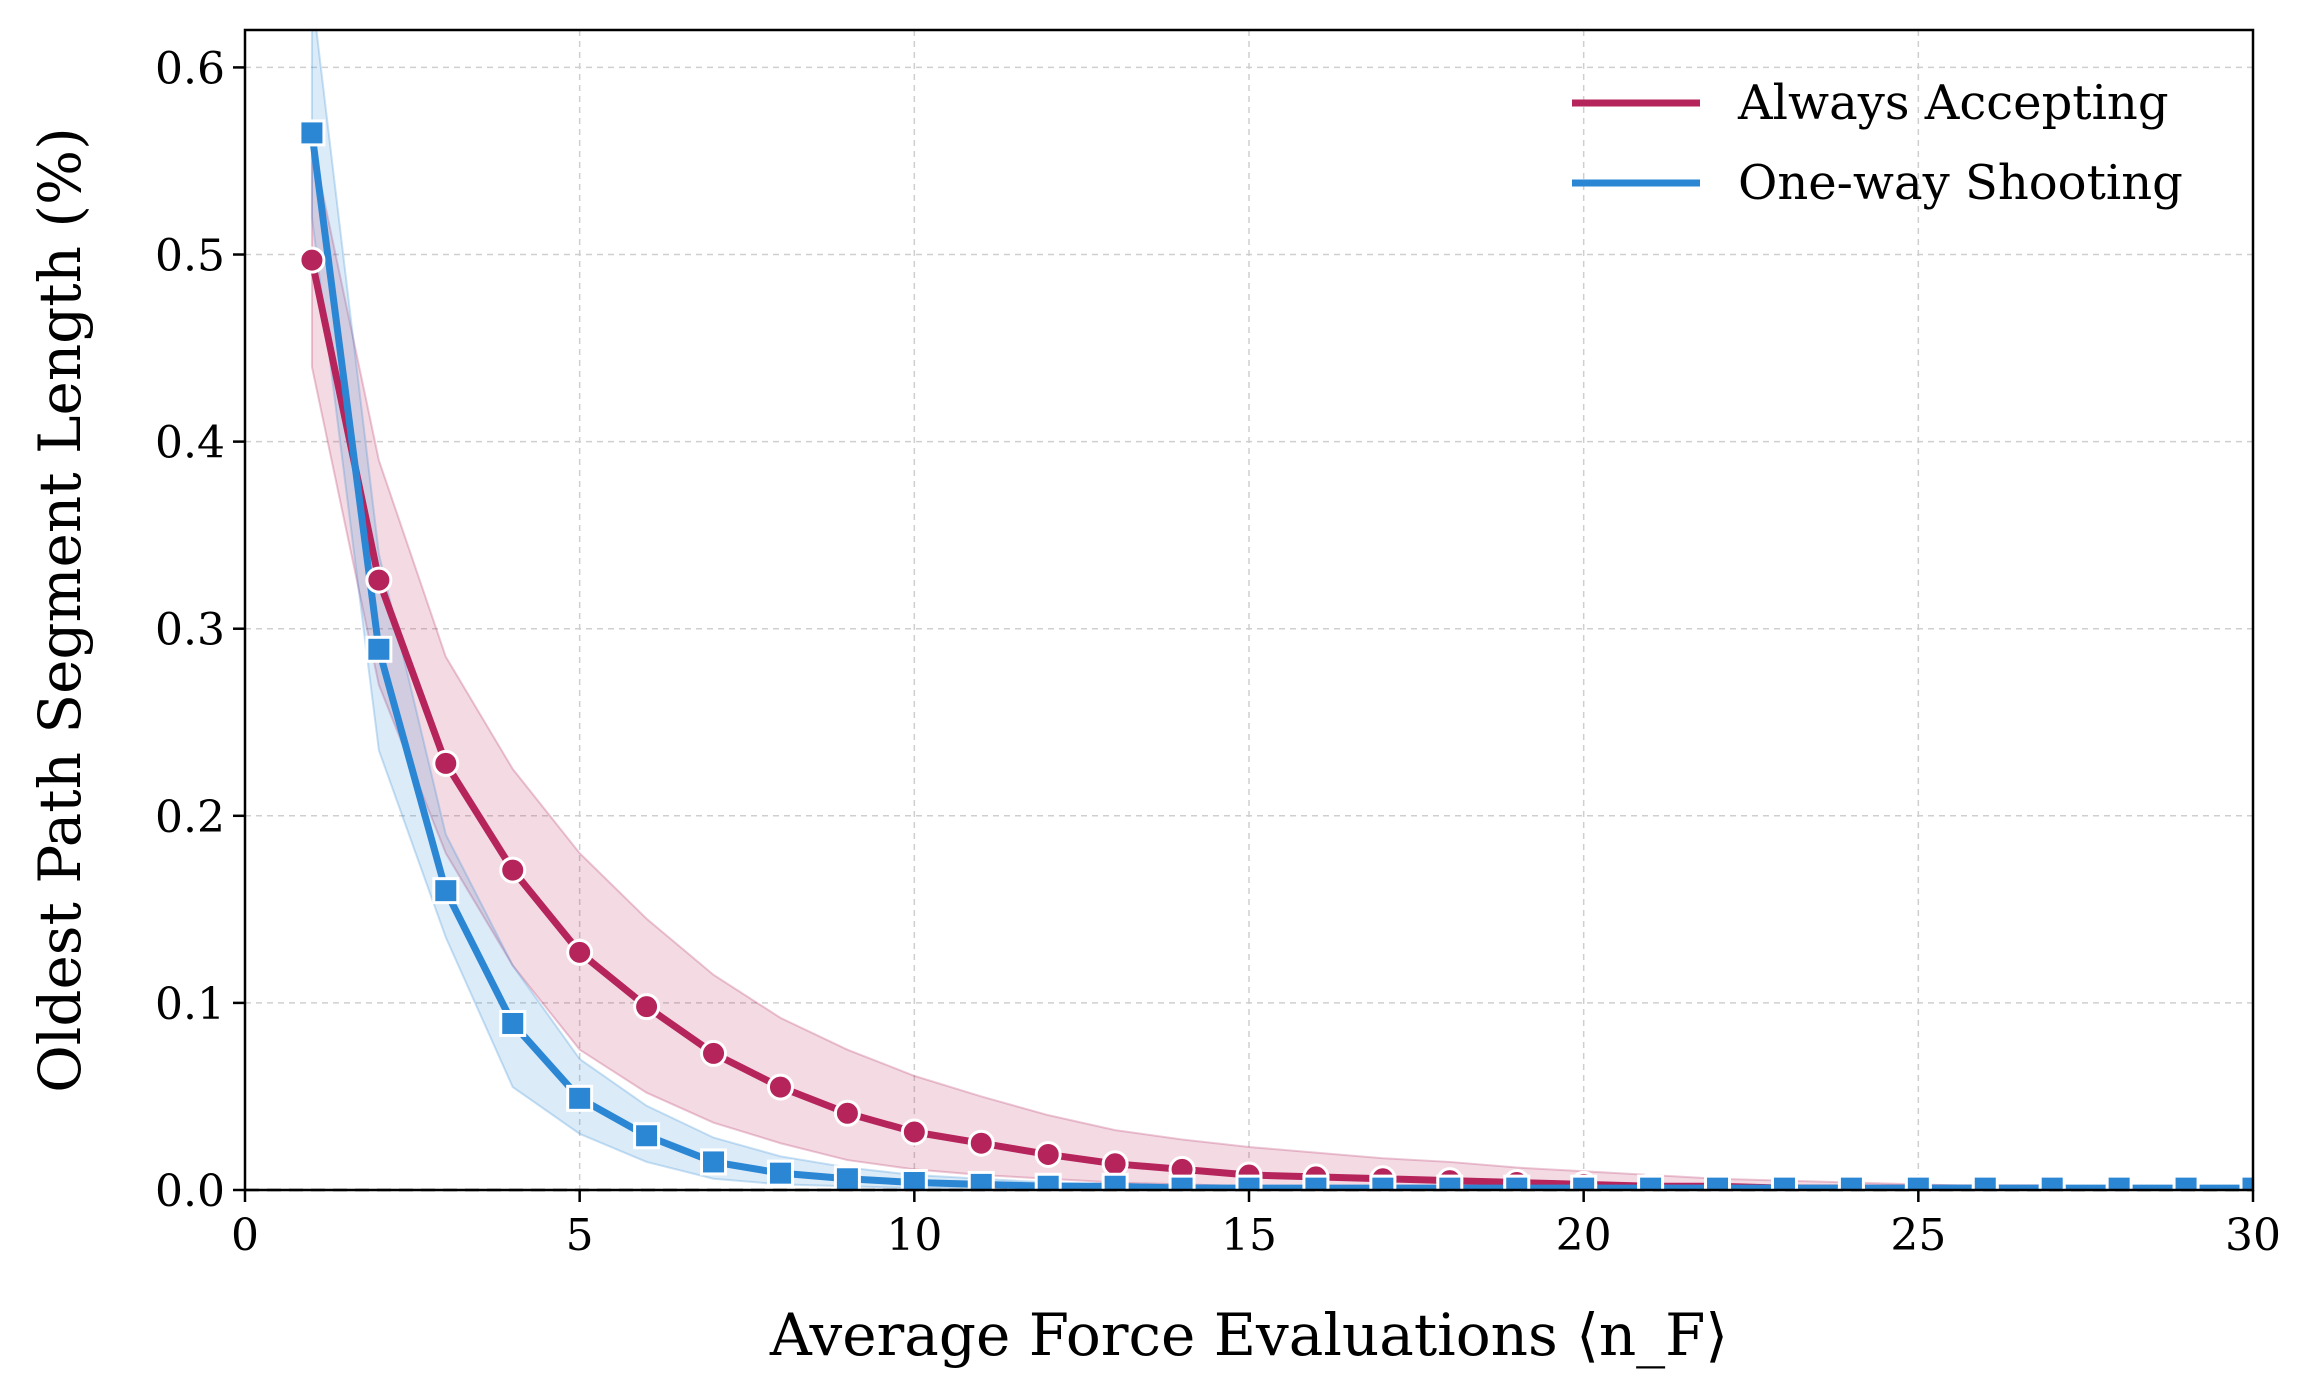 The width and height of the screenshot is (2298, 1398). Describe the element at coordinates (60, 610) in the screenshot. I see `y-axis-label: Oldest Path Segment Length (%)` at that location.